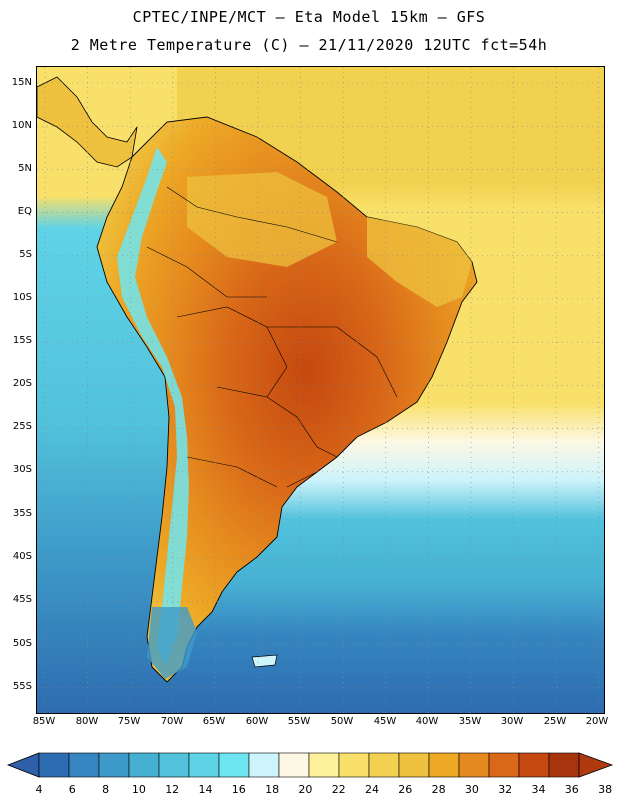  I want to click on lon-label: 30W, so click(512, 721).